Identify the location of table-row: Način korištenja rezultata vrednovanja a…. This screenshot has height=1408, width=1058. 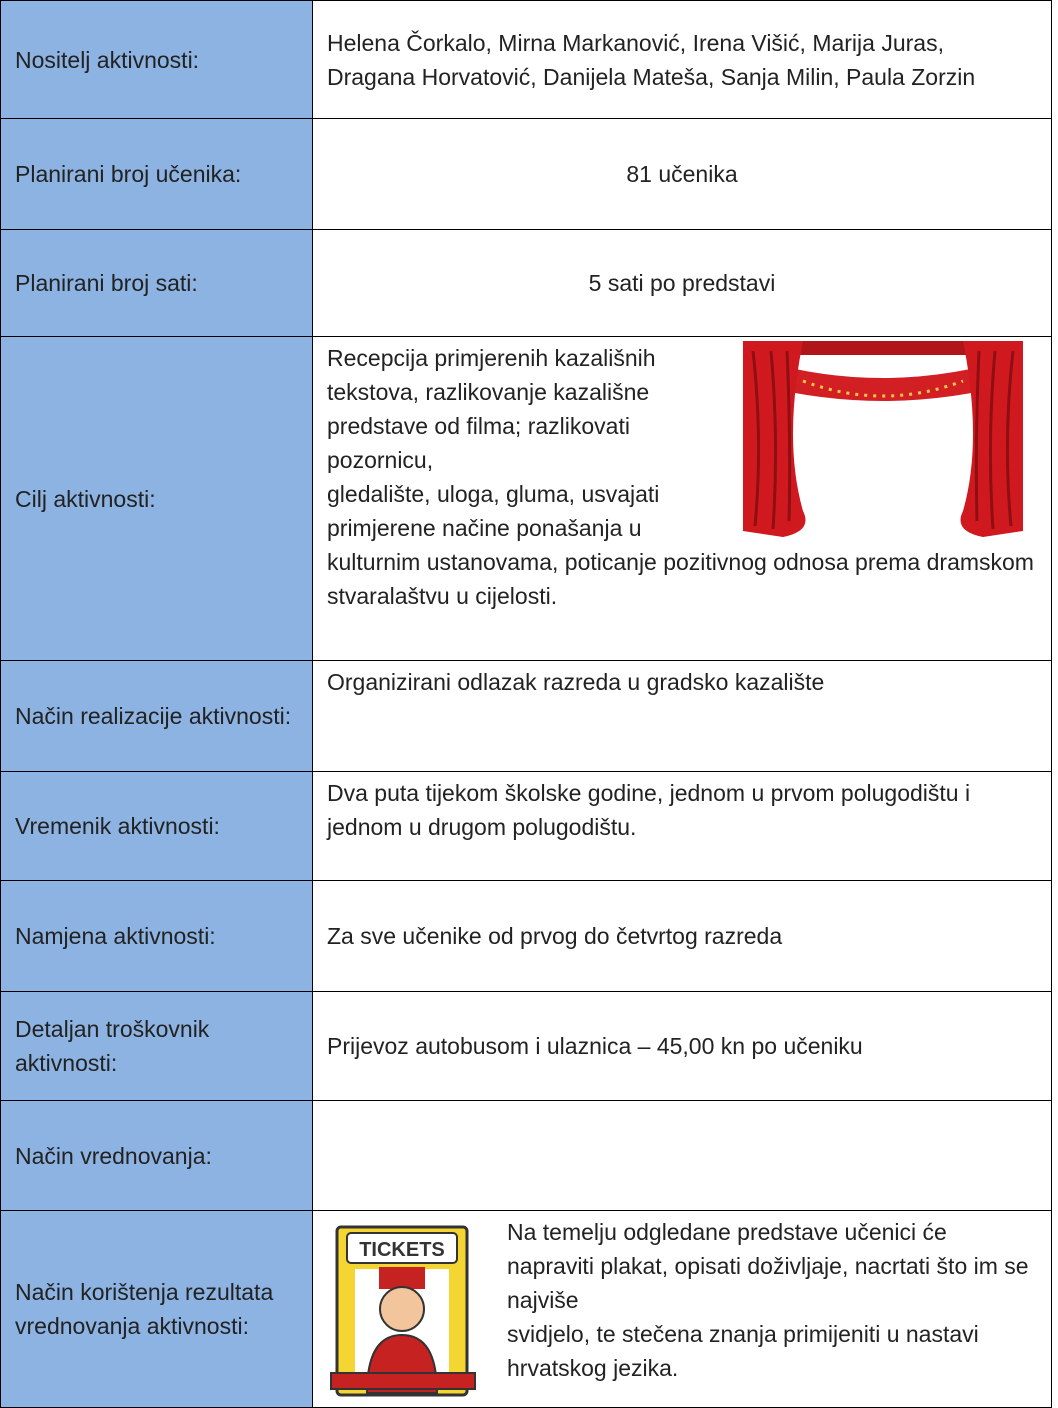
(526, 1309).